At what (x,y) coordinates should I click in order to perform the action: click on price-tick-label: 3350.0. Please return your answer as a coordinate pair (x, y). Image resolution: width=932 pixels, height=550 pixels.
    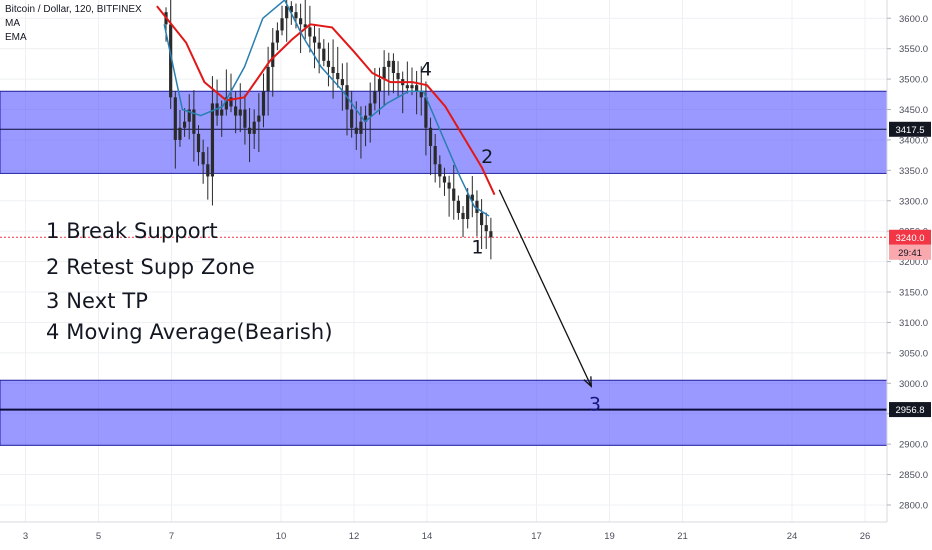
    Looking at the image, I should click on (913, 171).